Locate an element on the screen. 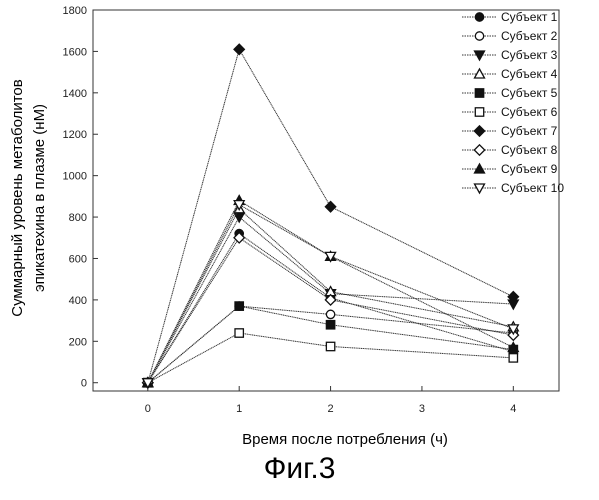 The image size is (599, 500). y-tick-label: 0 is located at coordinates (84, 384).